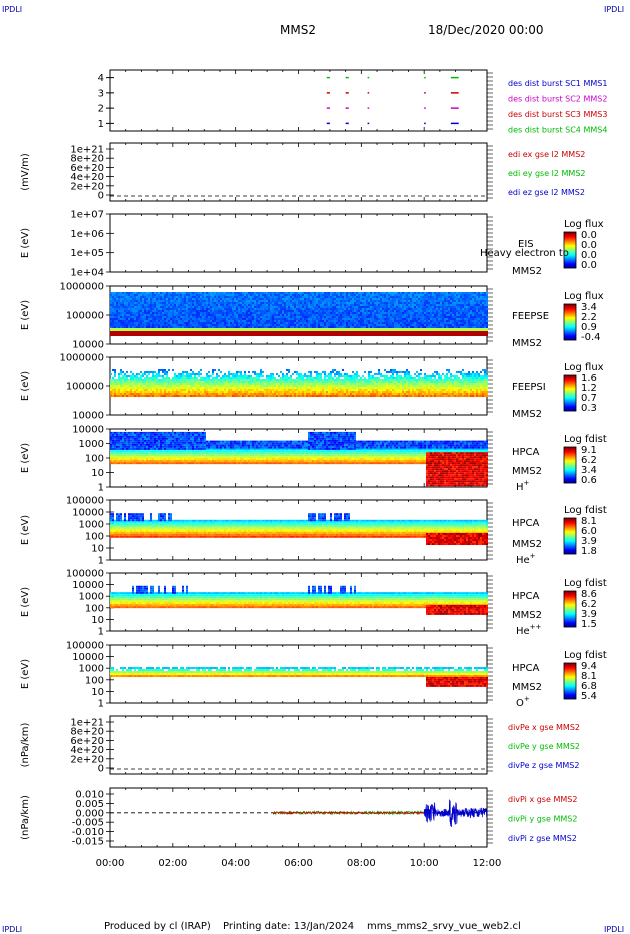 This screenshot has height=934, width=630. What do you see at coordinates (570, 401) in the screenshot?
I see `colorbar-band` at bounding box center [570, 401].